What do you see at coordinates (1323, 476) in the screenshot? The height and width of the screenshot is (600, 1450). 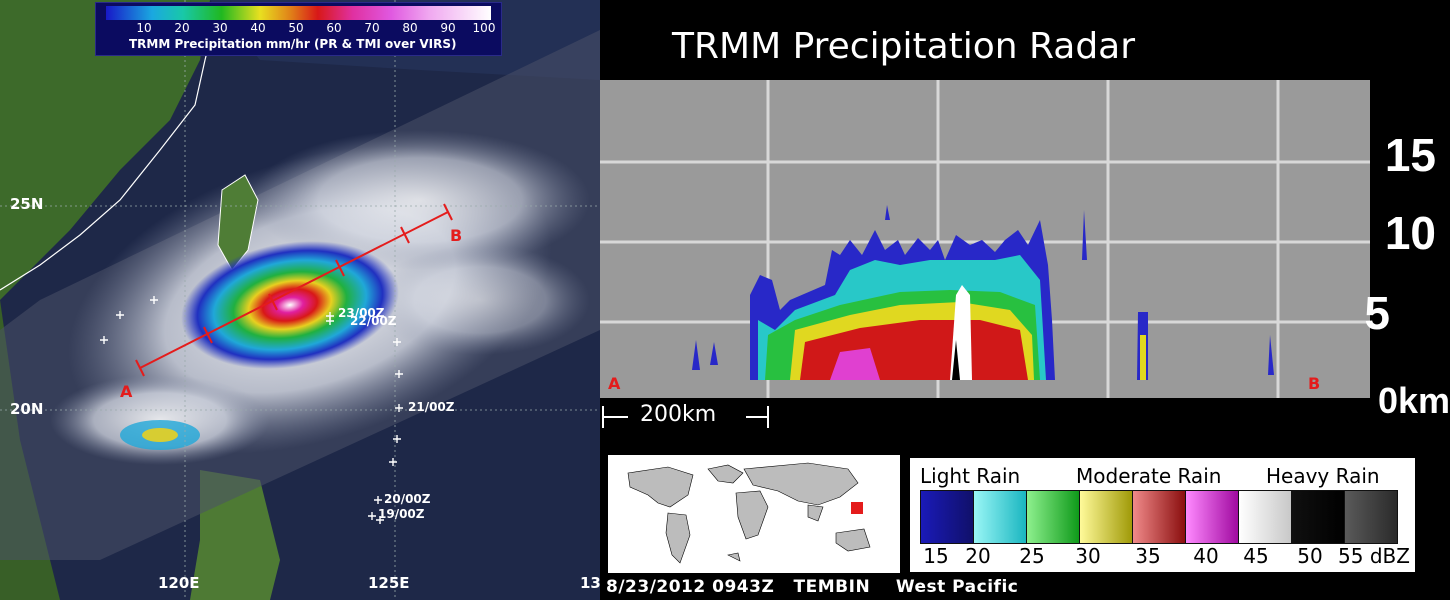 I see `legend-category: Heavy Rain` at bounding box center [1323, 476].